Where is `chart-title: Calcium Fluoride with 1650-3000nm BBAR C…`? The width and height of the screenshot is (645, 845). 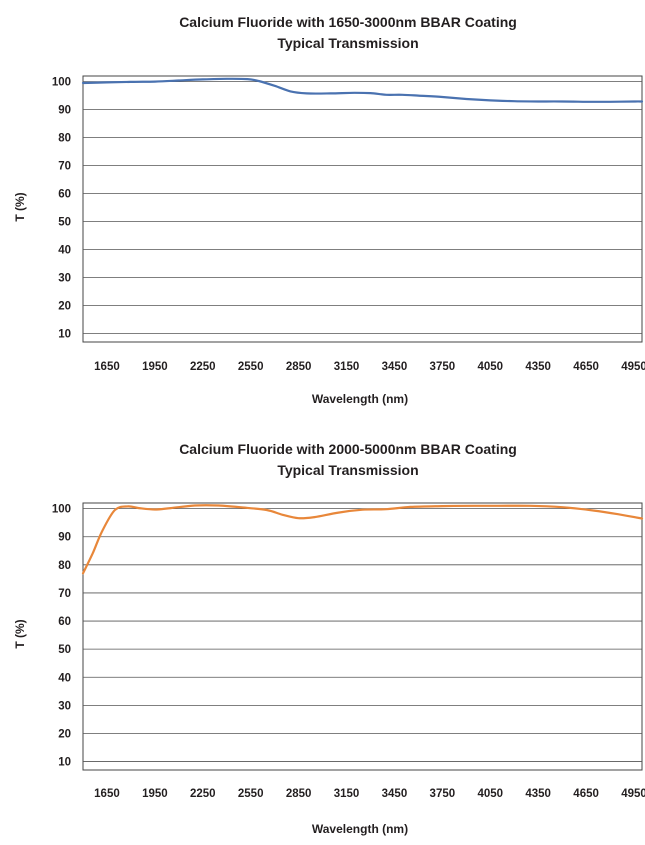 chart-title: Calcium Fluoride with 1650-3000nm BBAR C… is located at coordinates (348, 22).